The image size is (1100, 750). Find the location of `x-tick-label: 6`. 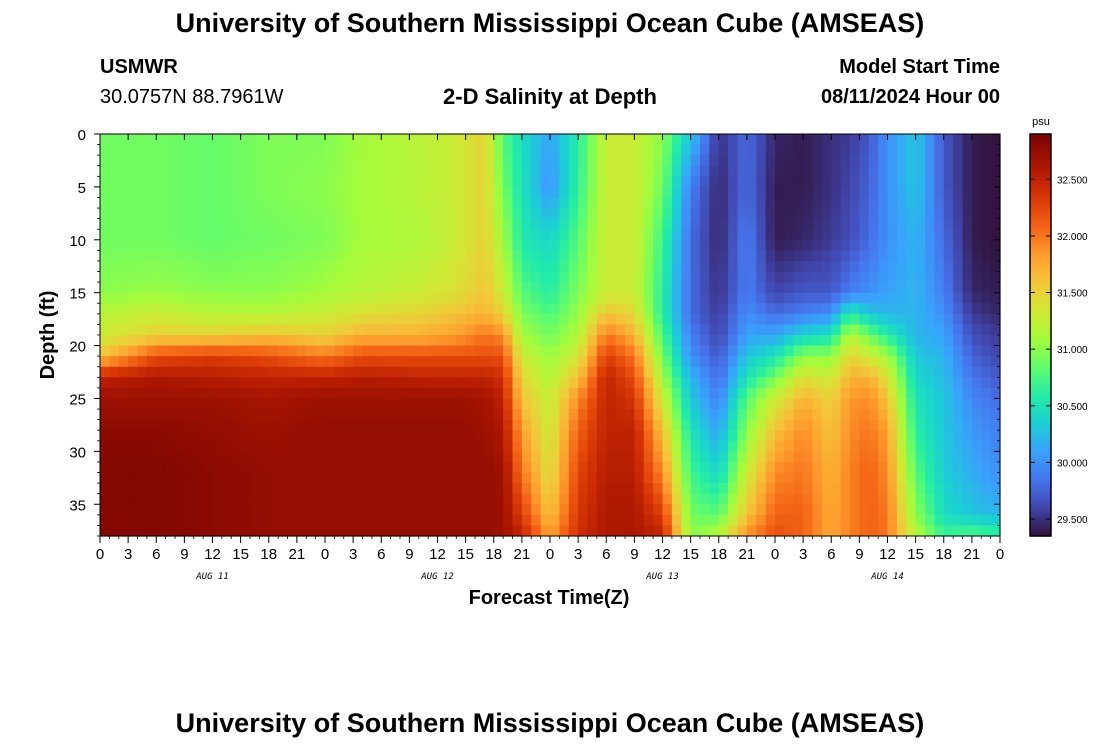

x-tick-label: 6 is located at coordinates (156, 554).